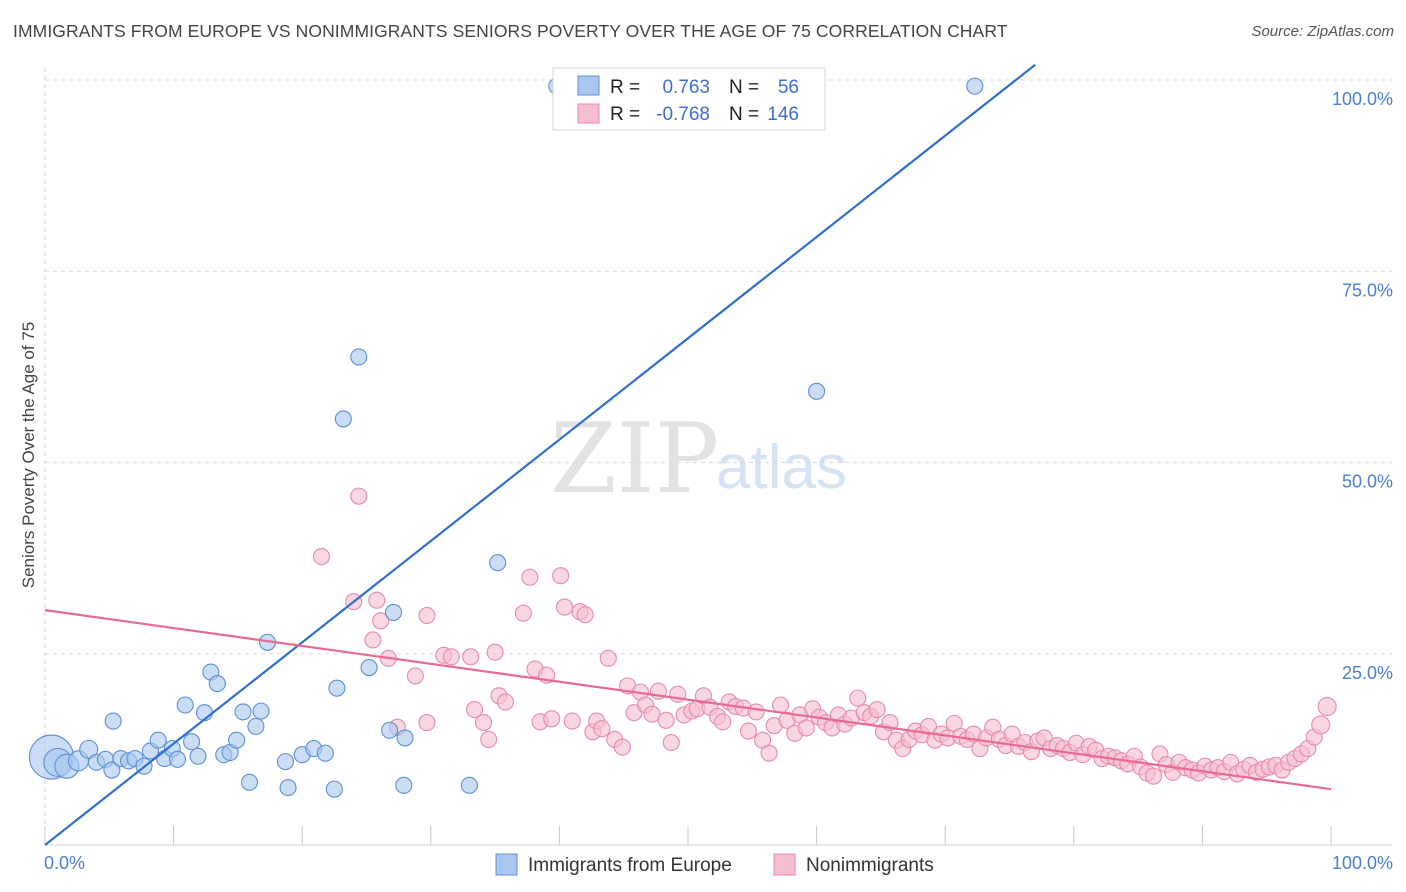 This screenshot has width=1406, height=892. I want to click on bottom-legend-swatch-pink, so click(784, 864).